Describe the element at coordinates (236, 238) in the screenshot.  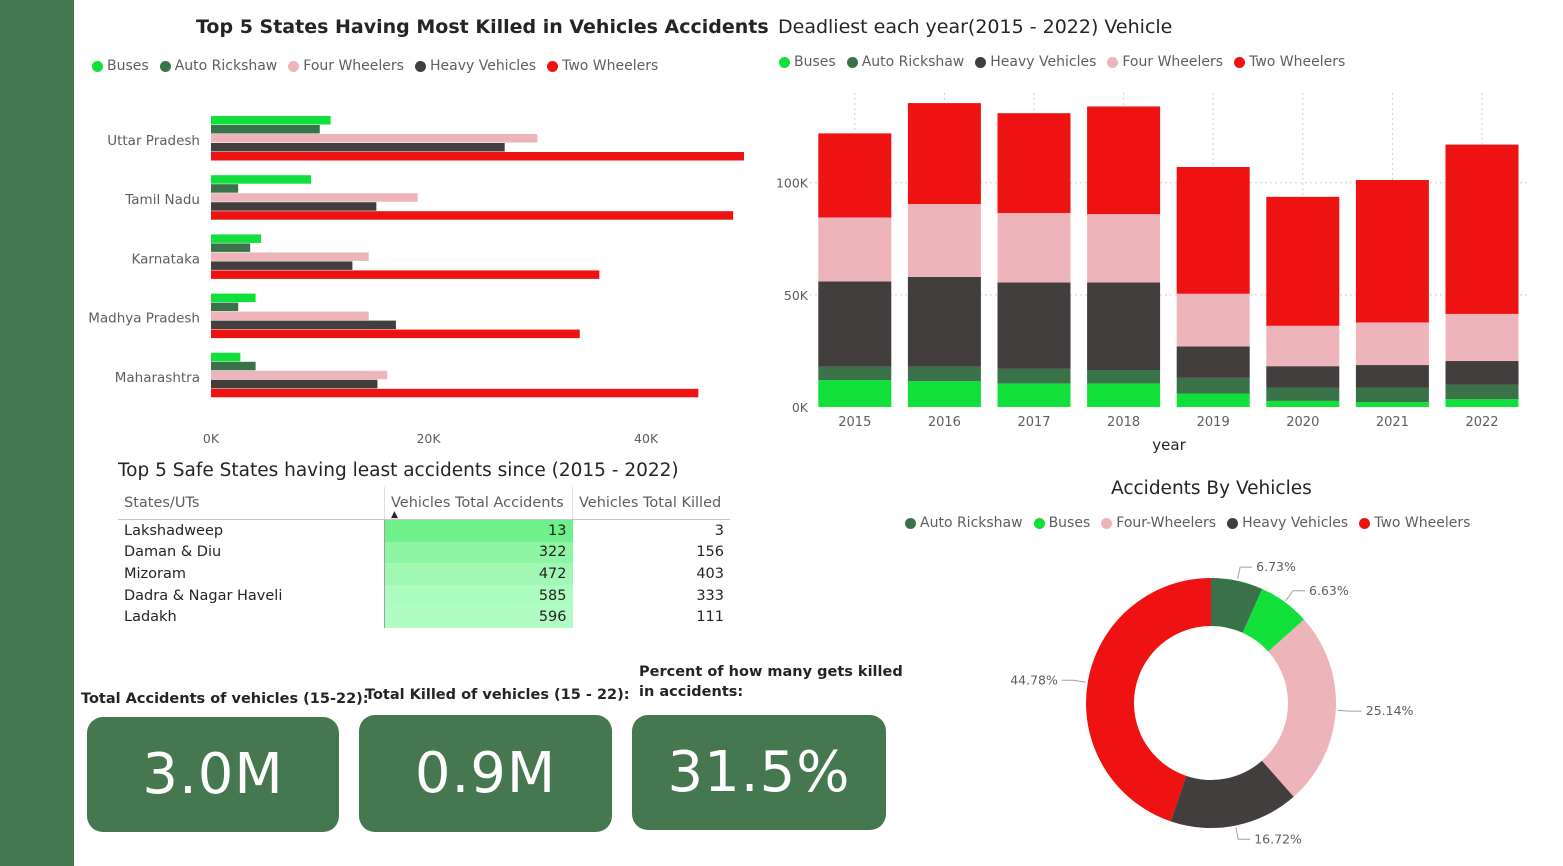
I see `bar-buses-karnataka` at that location.